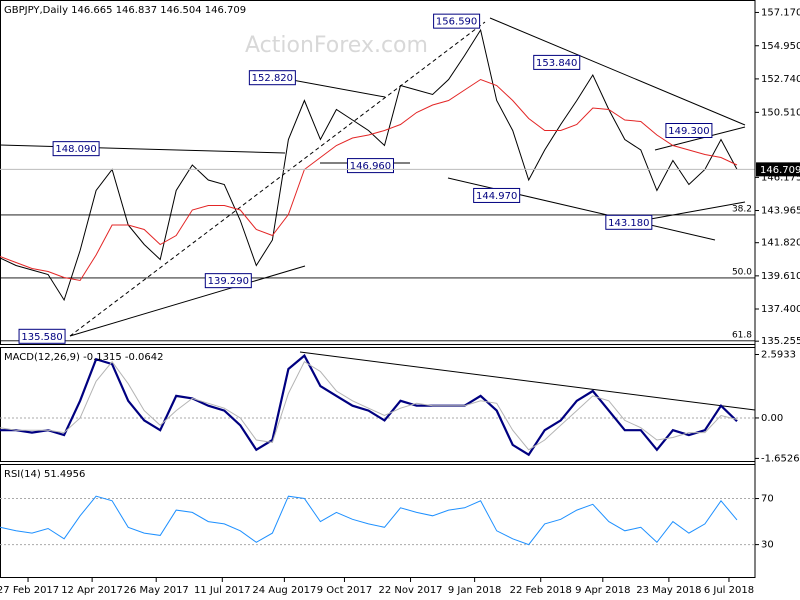 This screenshot has height=600, width=800. Describe the element at coordinates (742, 209) in the screenshot. I see `fib-label: 38.2` at that location.